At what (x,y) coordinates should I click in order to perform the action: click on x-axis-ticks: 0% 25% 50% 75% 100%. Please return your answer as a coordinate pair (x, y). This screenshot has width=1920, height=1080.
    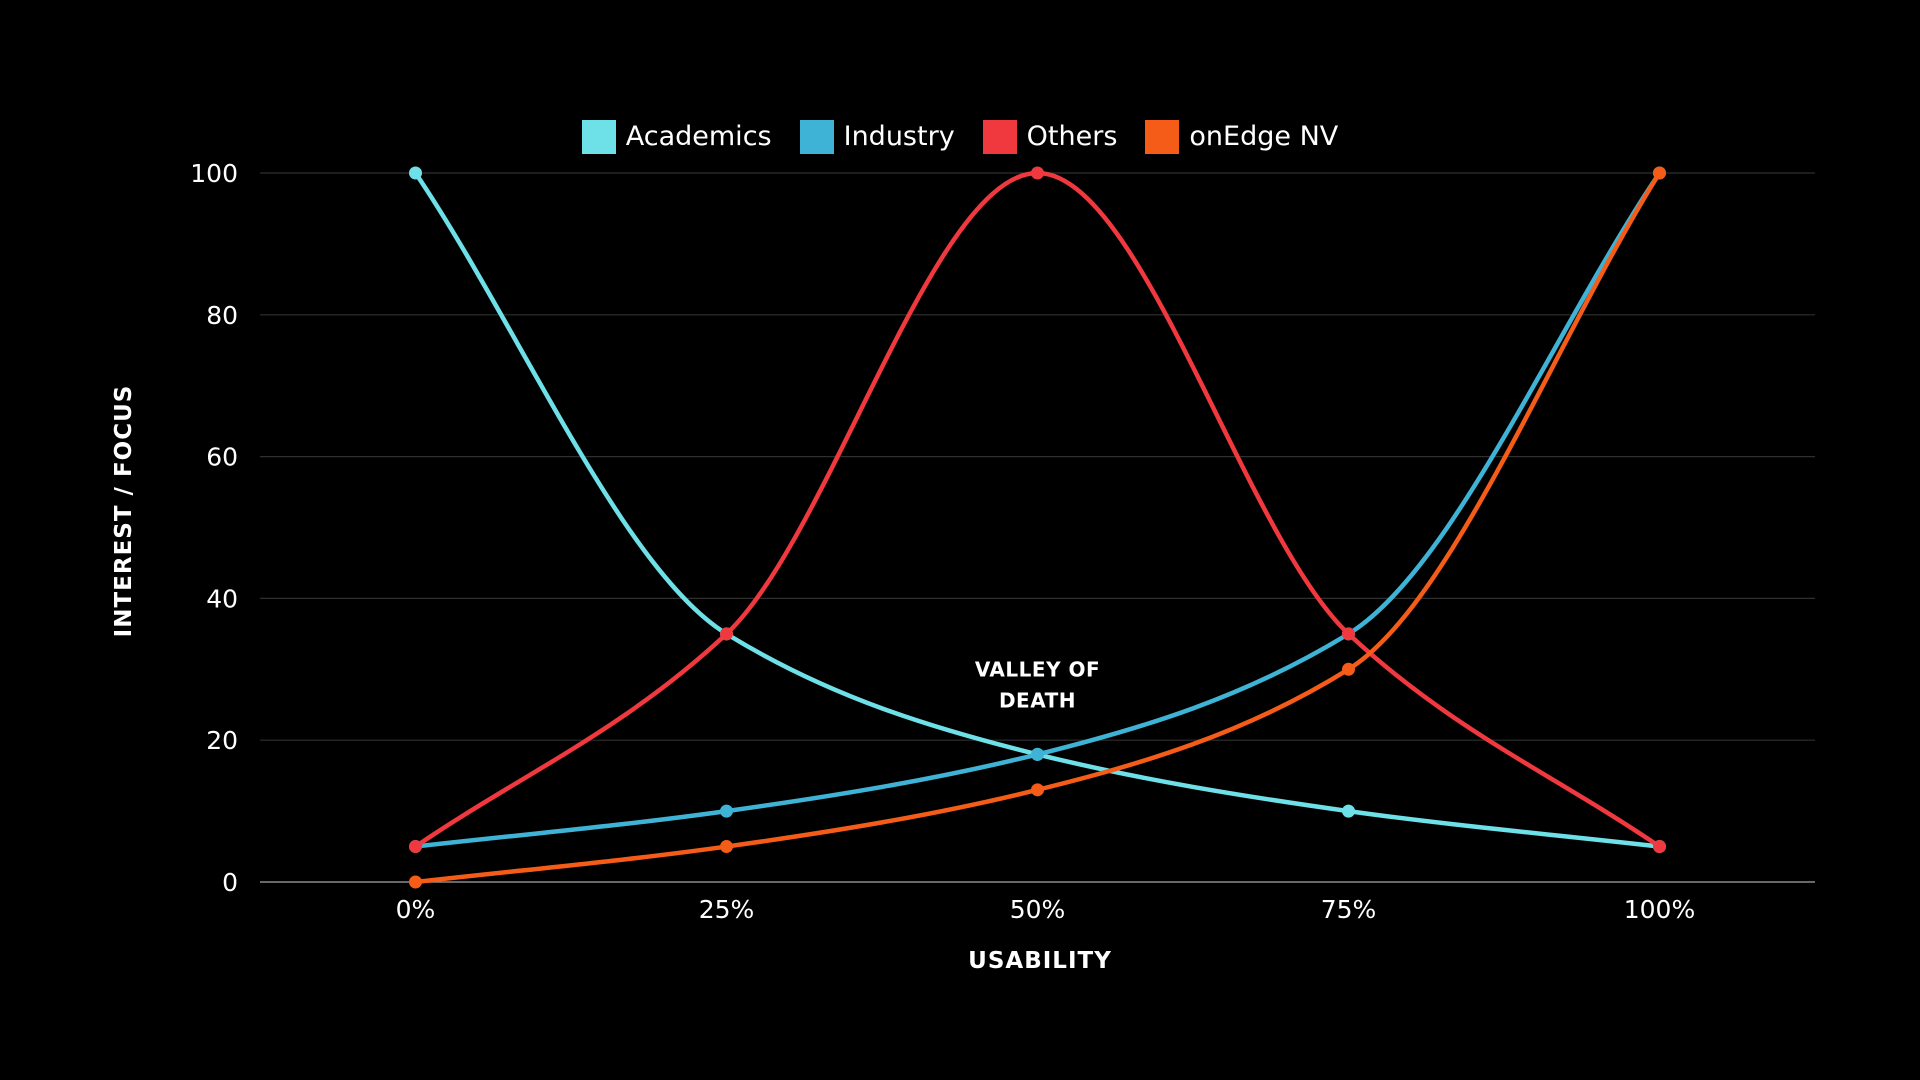
    Looking at the image, I should click on (1046, 909).